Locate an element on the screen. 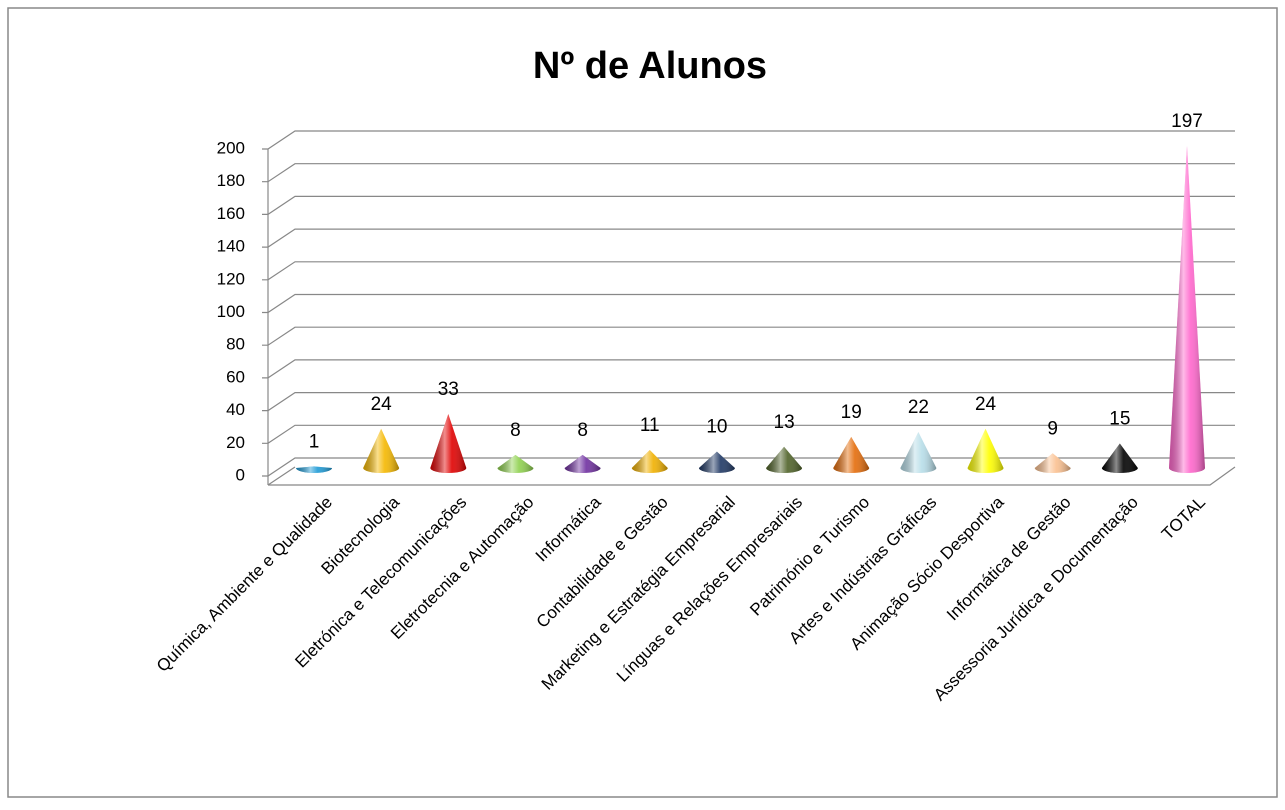 The height and width of the screenshot is (810, 1285). y-tick-label: 100 is located at coordinates (231, 311).